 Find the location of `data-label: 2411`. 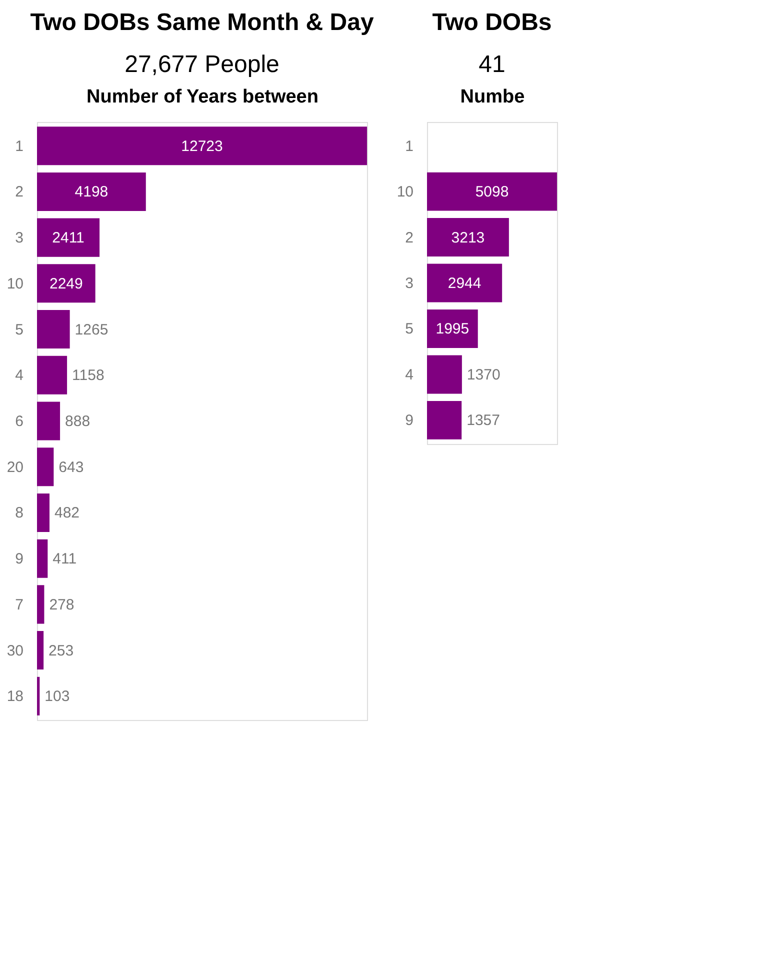

data-label: 2411 is located at coordinates (68, 238).